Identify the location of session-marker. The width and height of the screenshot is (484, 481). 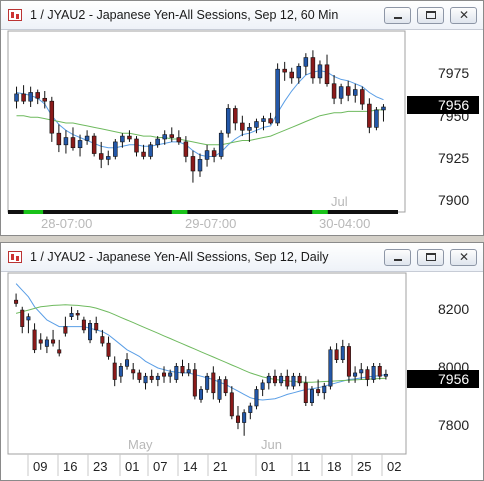
(33, 212).